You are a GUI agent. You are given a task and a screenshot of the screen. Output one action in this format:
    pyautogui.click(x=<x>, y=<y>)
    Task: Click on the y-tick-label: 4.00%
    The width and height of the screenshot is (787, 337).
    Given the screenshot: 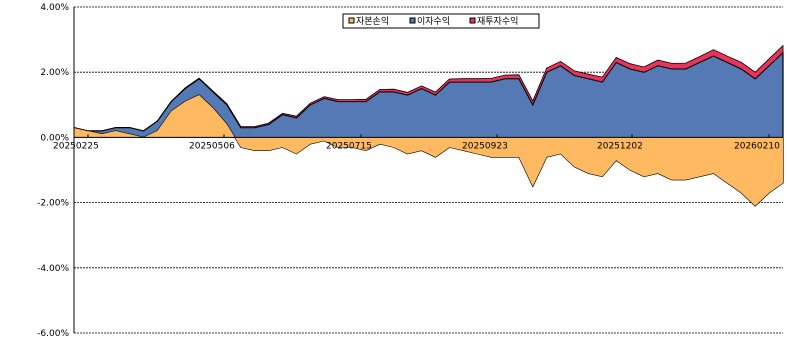 What is the action you would take?
    pyautogui.click(x=54, y=8)
    